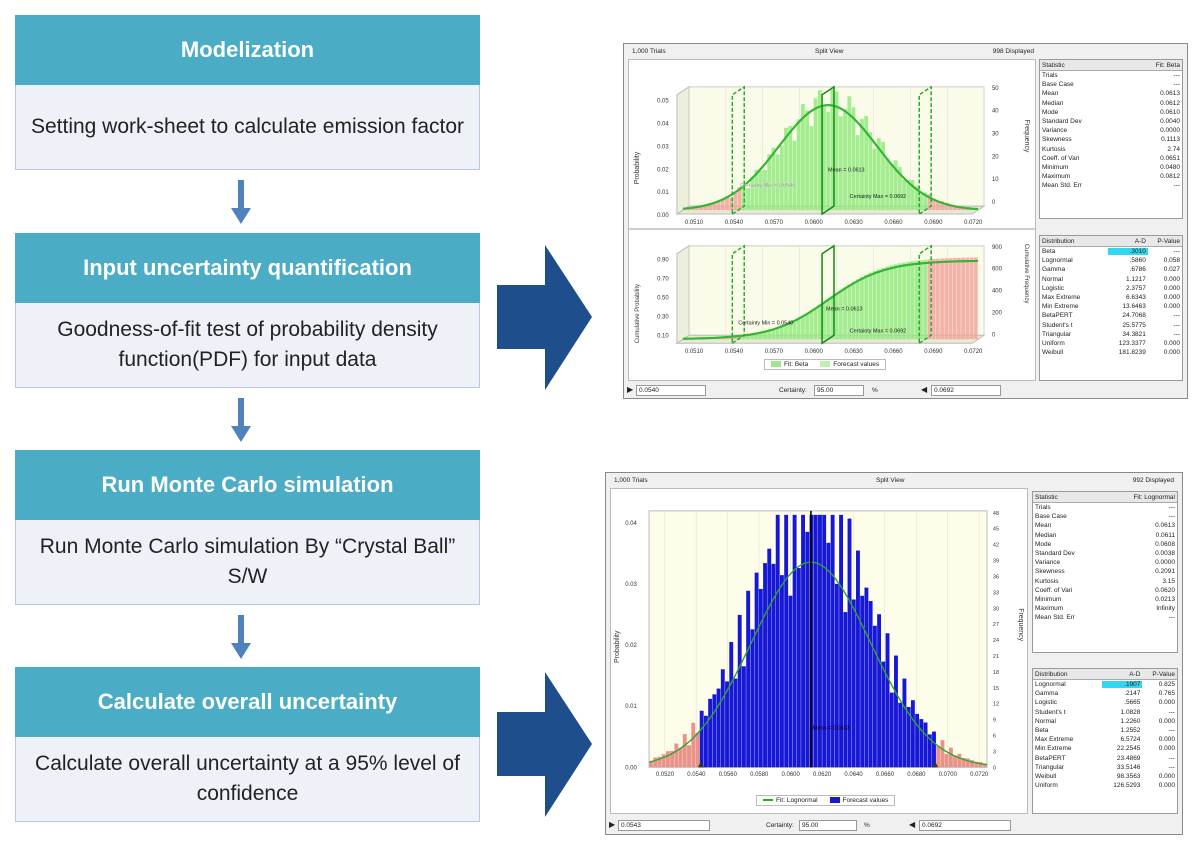 The height and width of the screenshot is (849, 1200). I want to click on left-certainty-input: 0.0540, so click(671, 390).